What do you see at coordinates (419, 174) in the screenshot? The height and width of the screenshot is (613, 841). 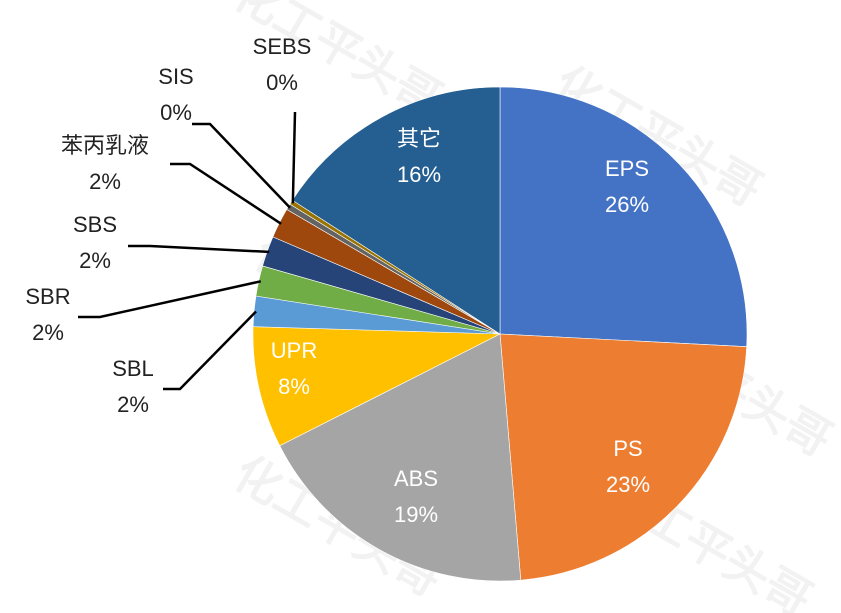 I see `slice-label-value-10: 16%` at bounding box center [419, 174].